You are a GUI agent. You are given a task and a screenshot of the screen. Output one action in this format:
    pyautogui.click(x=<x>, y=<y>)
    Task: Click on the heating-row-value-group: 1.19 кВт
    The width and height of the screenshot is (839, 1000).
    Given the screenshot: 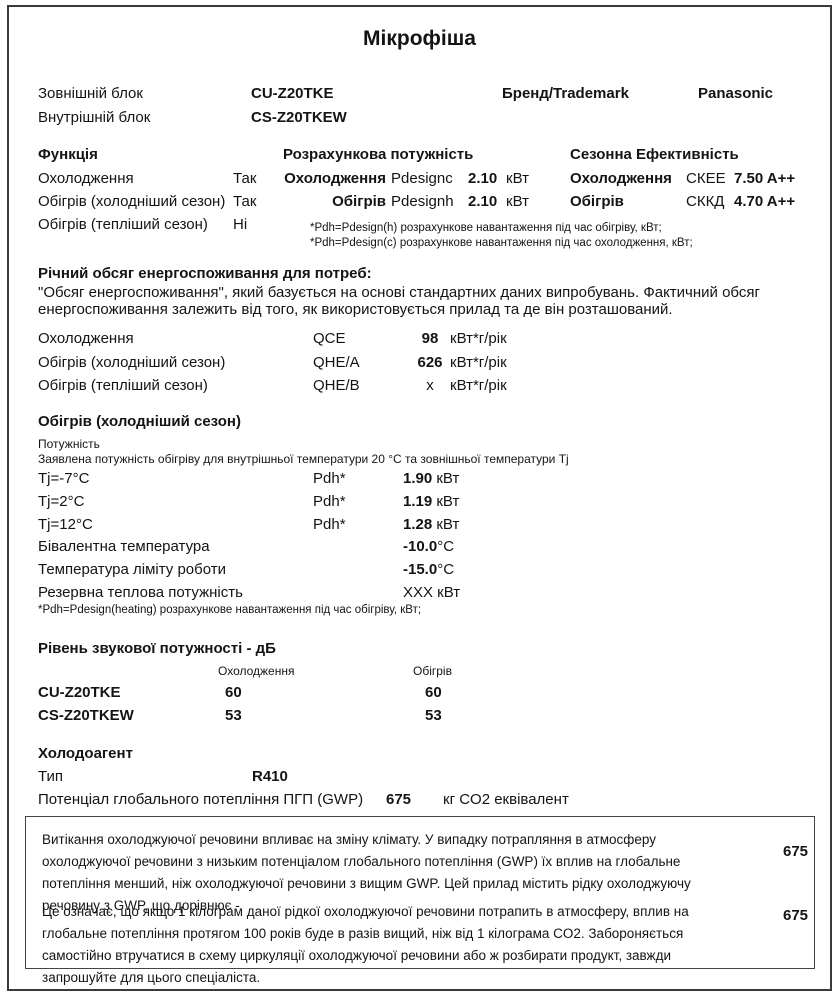 What is the action you would take?
    pyautogui.click(x=431, y=502)
    